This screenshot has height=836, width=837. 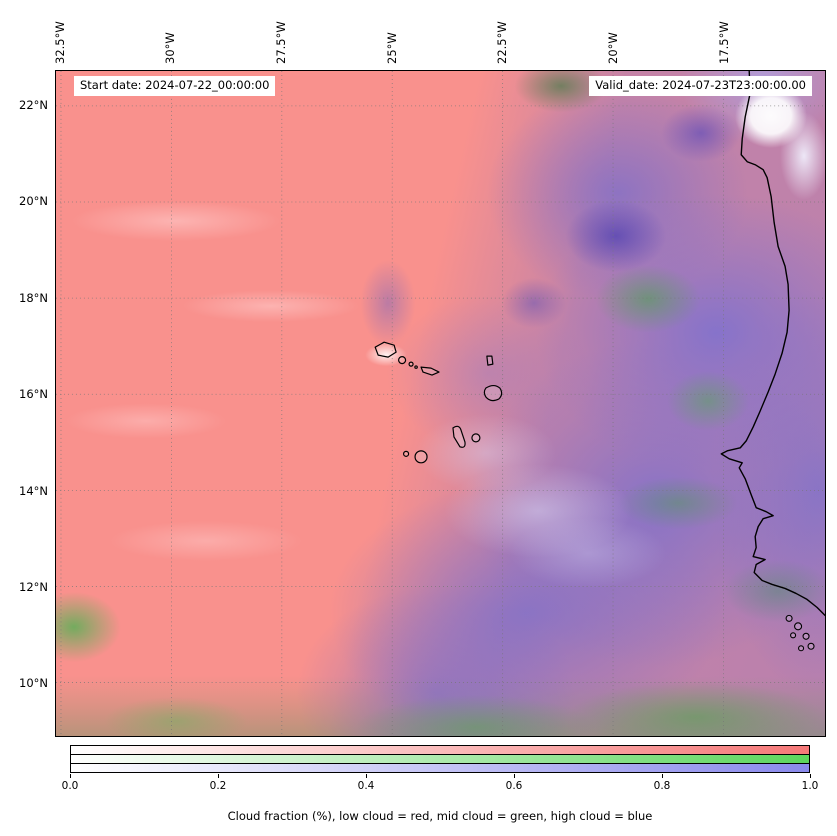 What do you see at coordinates (33, 587) in the screenshot?
I see `lat-tick-label: 12°N` at bounding box center [33, 587].